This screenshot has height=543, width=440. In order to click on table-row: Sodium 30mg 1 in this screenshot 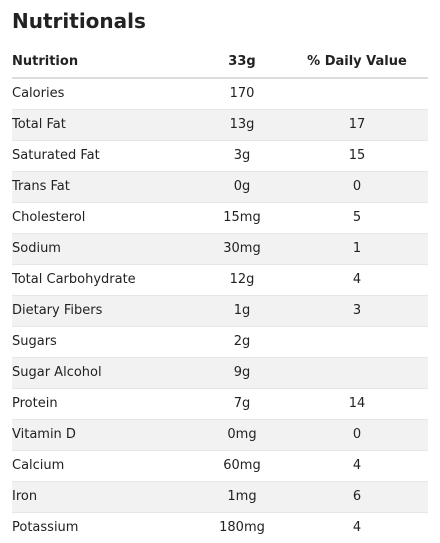, I will do `click(220, 249)`.